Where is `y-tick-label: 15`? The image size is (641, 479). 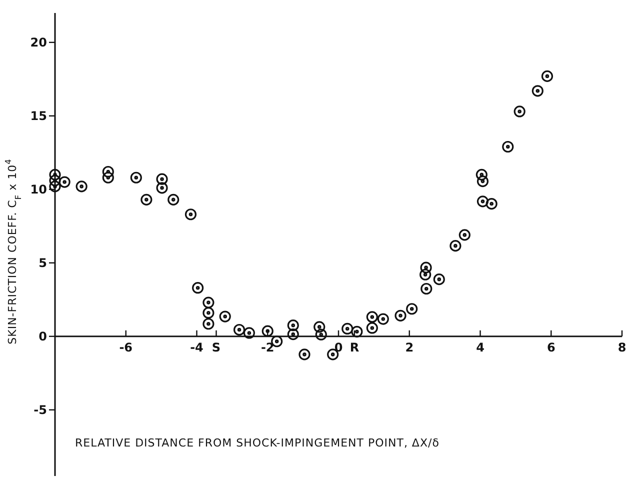 y-tick-label: 15 is located at coordinates (38, 115).